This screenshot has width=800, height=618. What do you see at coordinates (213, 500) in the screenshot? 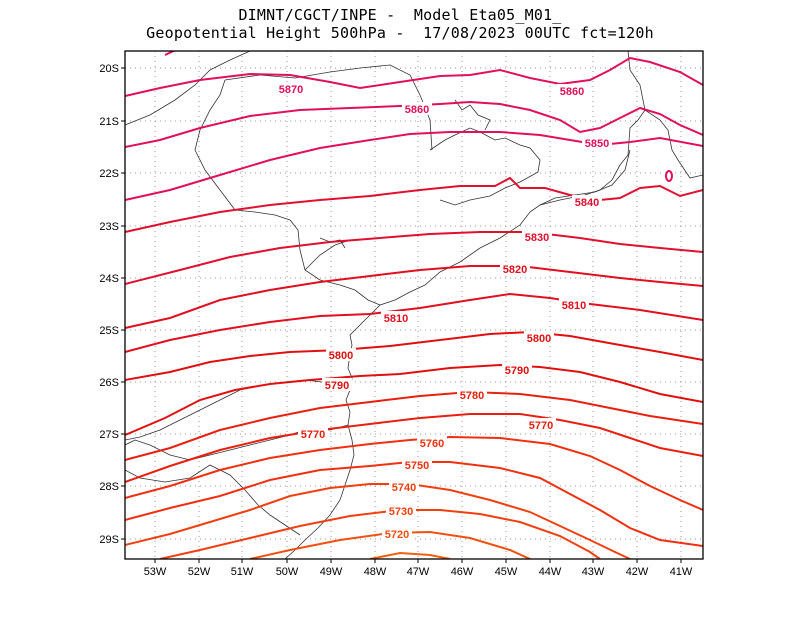
I see `state-border-rs-uruguay` at bounding box center [213, 500].